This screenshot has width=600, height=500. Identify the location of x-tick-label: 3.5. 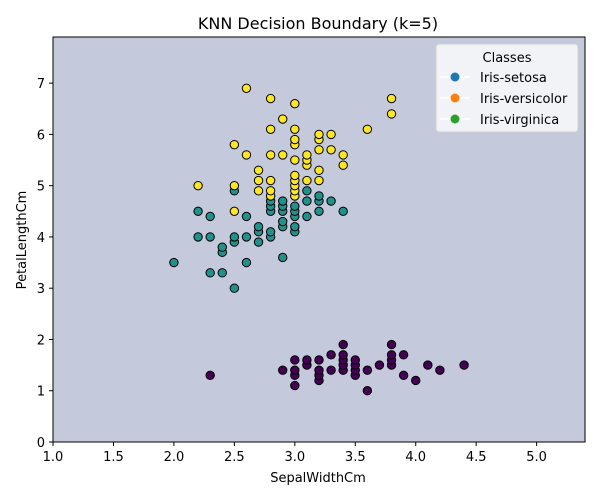
(355, 457).